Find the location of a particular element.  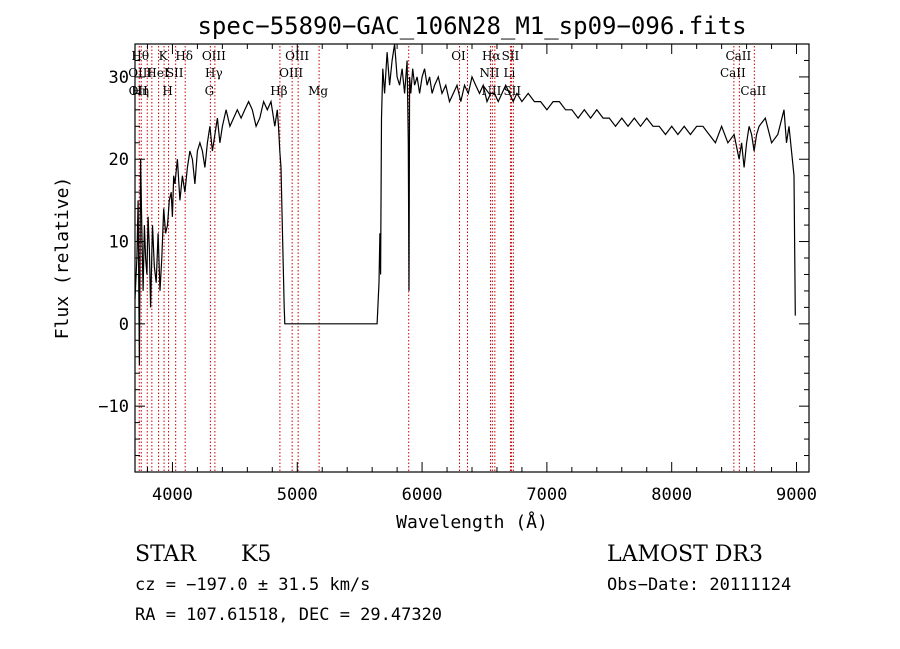

spectral-line-label: Hη is located at coordinates (140, 91).